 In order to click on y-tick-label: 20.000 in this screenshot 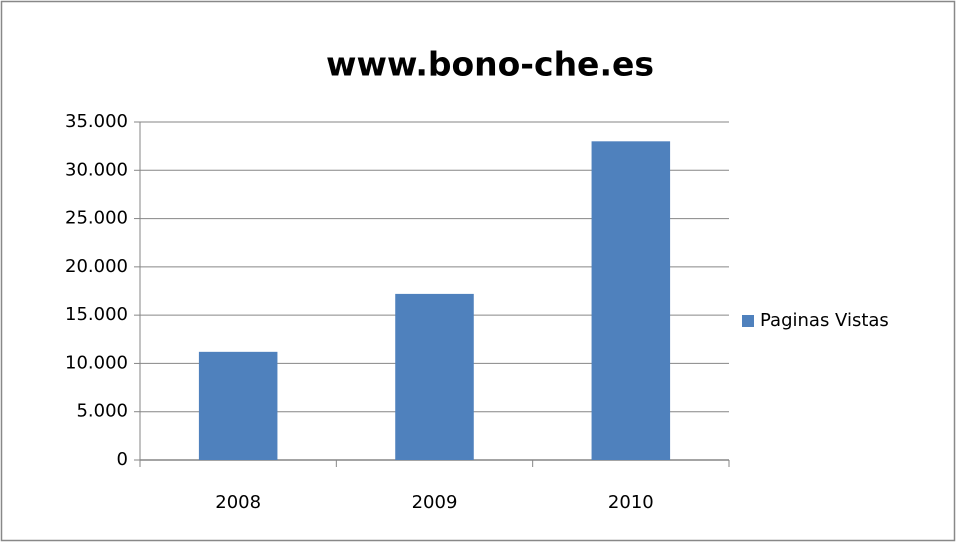, I will do `click(96, 266)`.